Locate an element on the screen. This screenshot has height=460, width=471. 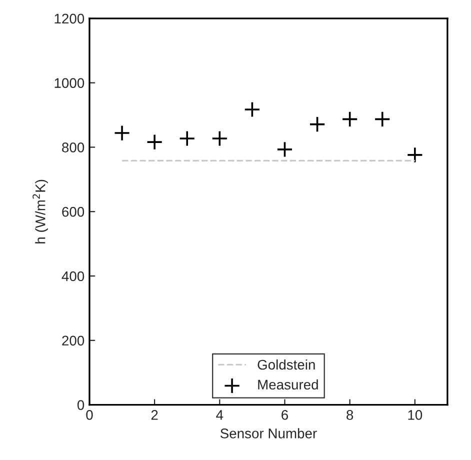
x-tick-label: 0 is located at coordinates (89, 415).